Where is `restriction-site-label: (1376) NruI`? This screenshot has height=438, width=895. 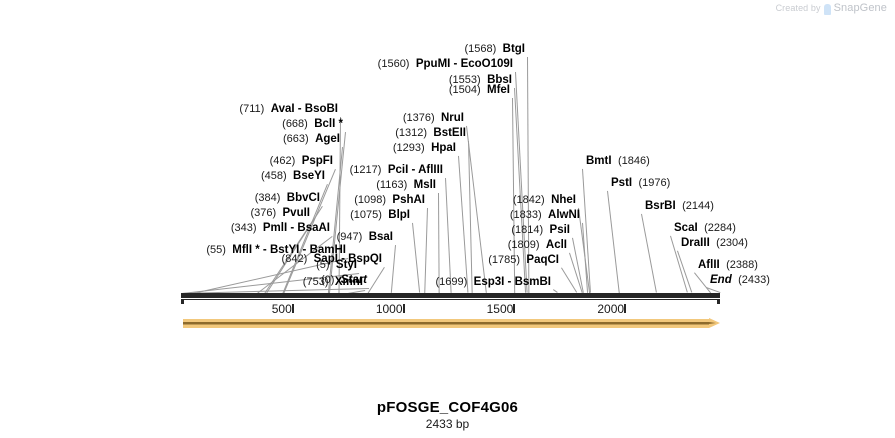
restriction-site-label: (1376) NruI is located at coordinates (433, 118).